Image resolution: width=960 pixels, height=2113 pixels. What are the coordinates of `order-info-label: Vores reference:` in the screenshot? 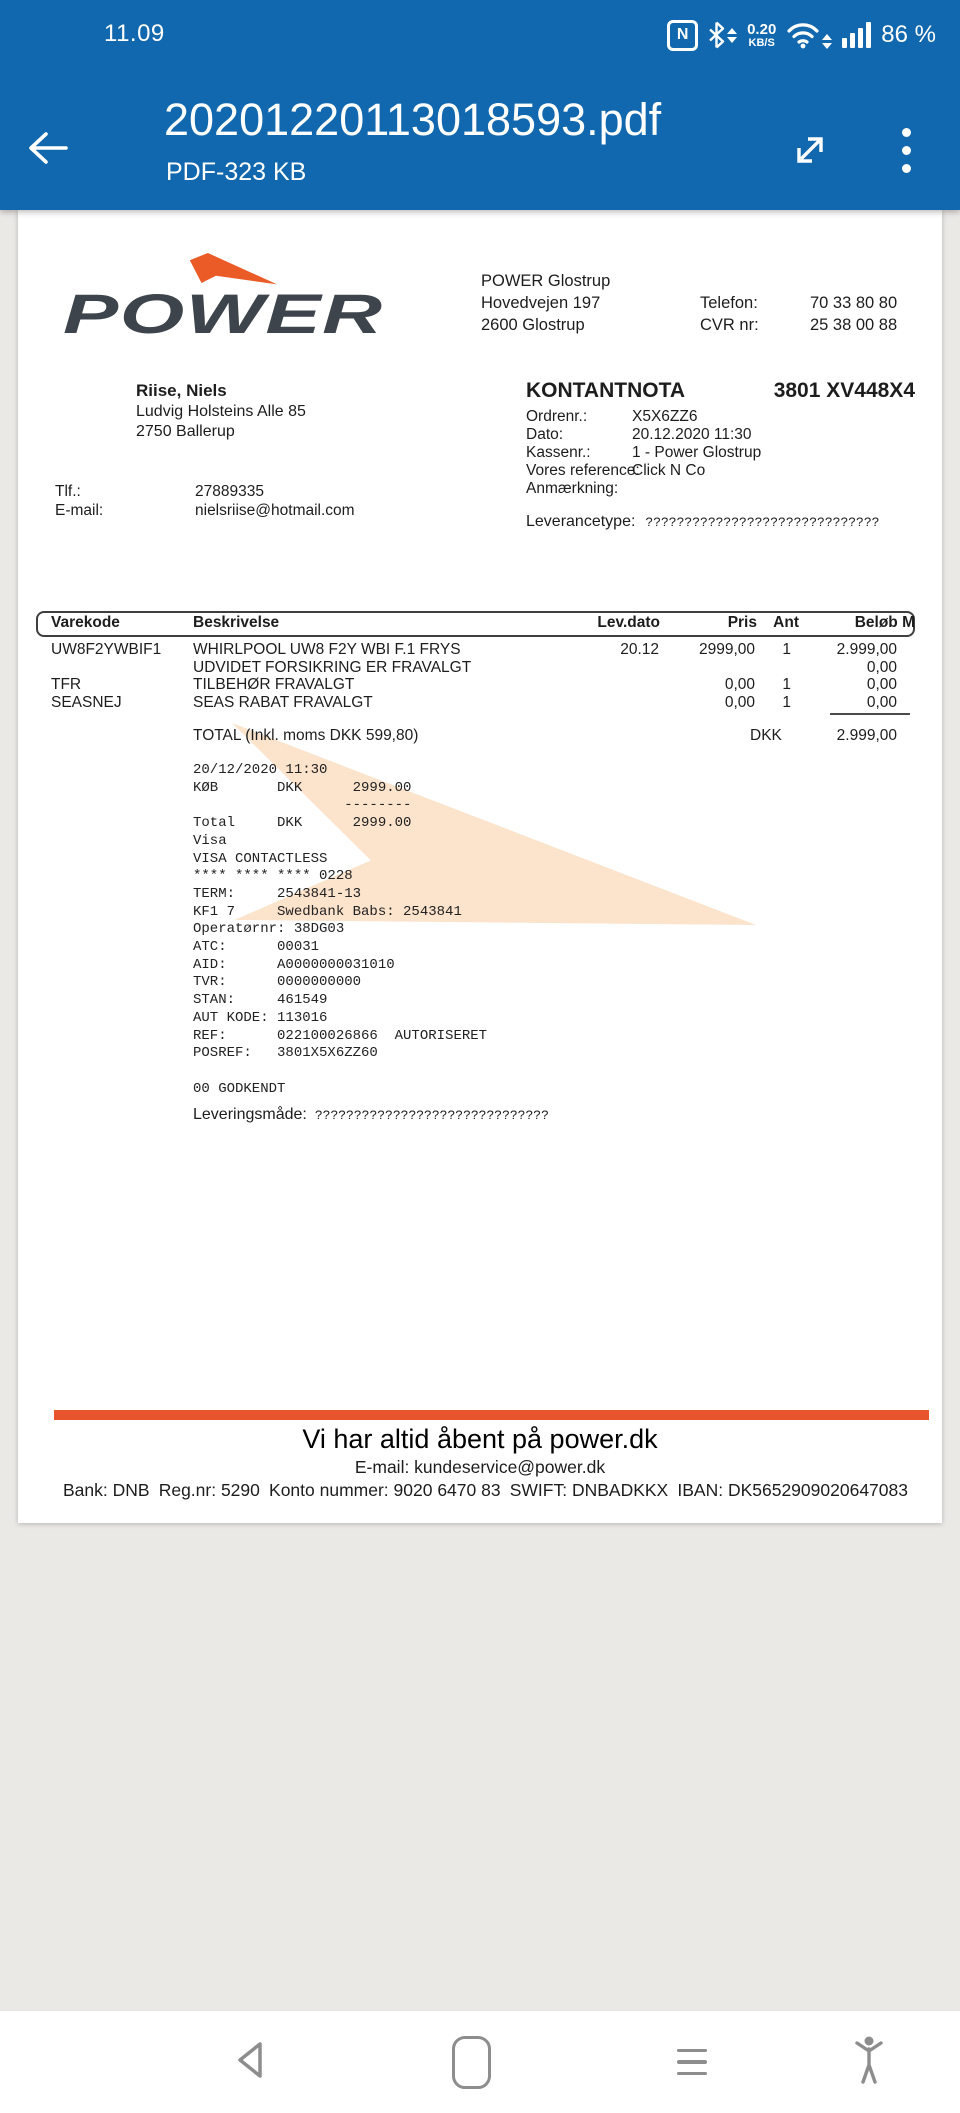 It's located at (583, 470).